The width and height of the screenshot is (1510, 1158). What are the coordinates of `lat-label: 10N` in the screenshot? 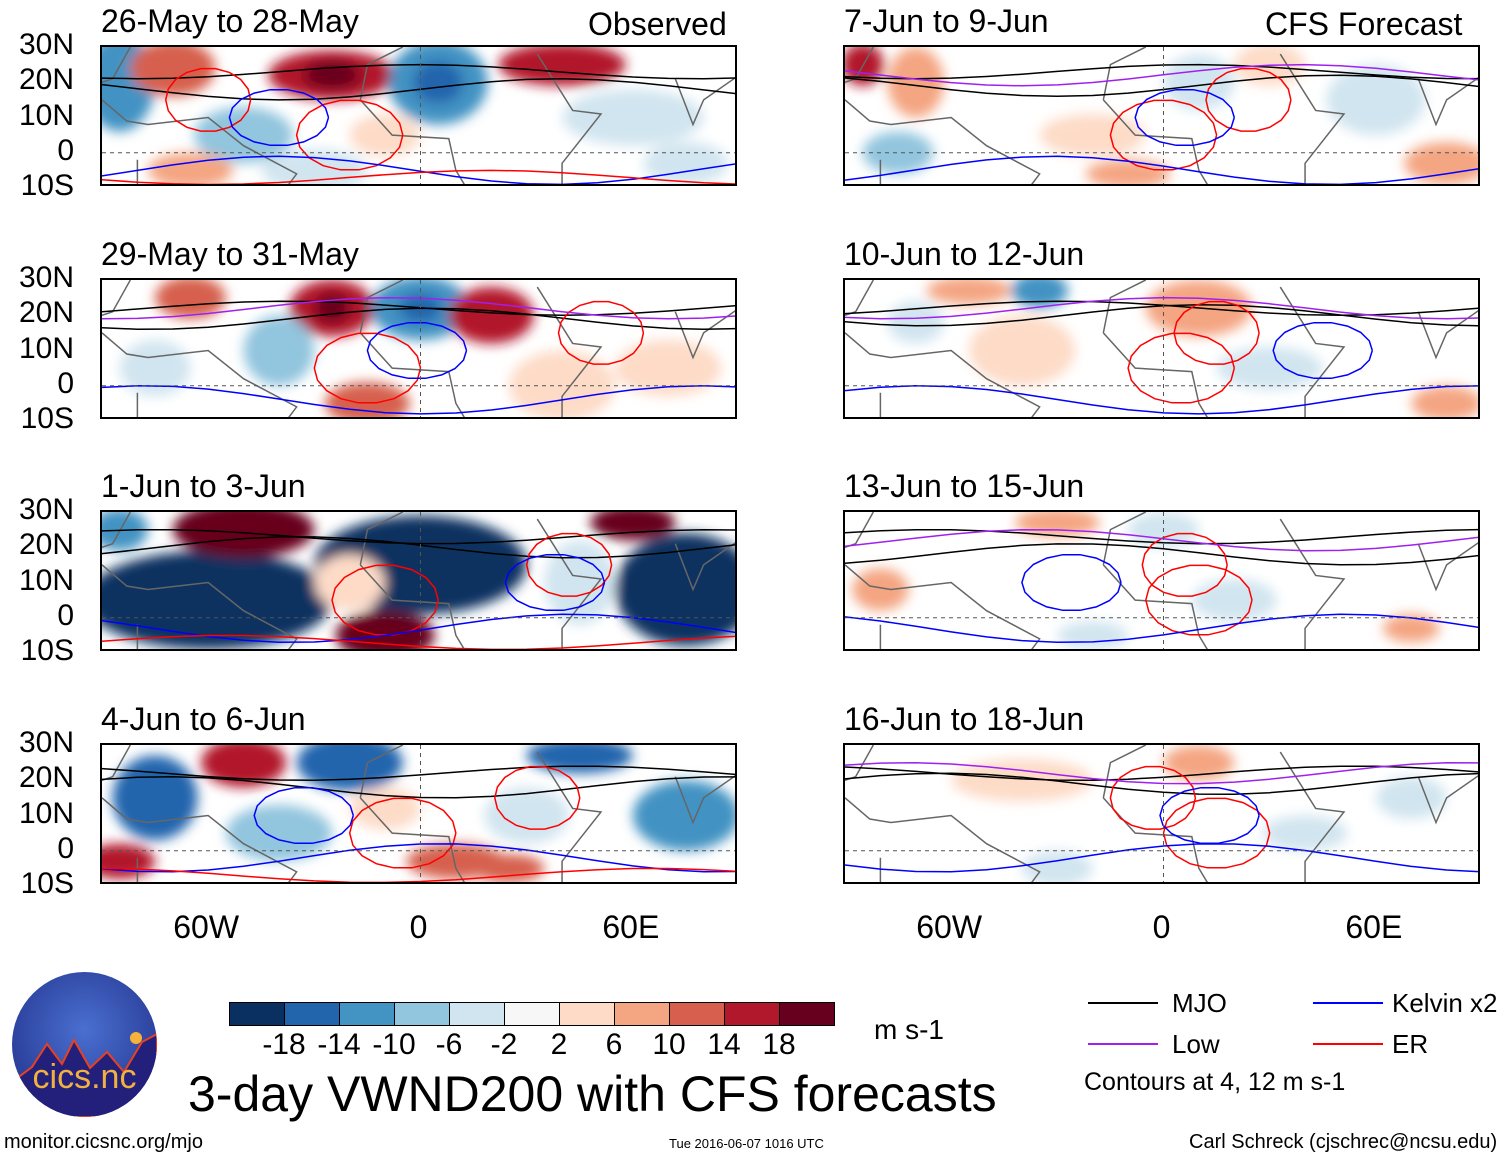 It's located at (46, 115).